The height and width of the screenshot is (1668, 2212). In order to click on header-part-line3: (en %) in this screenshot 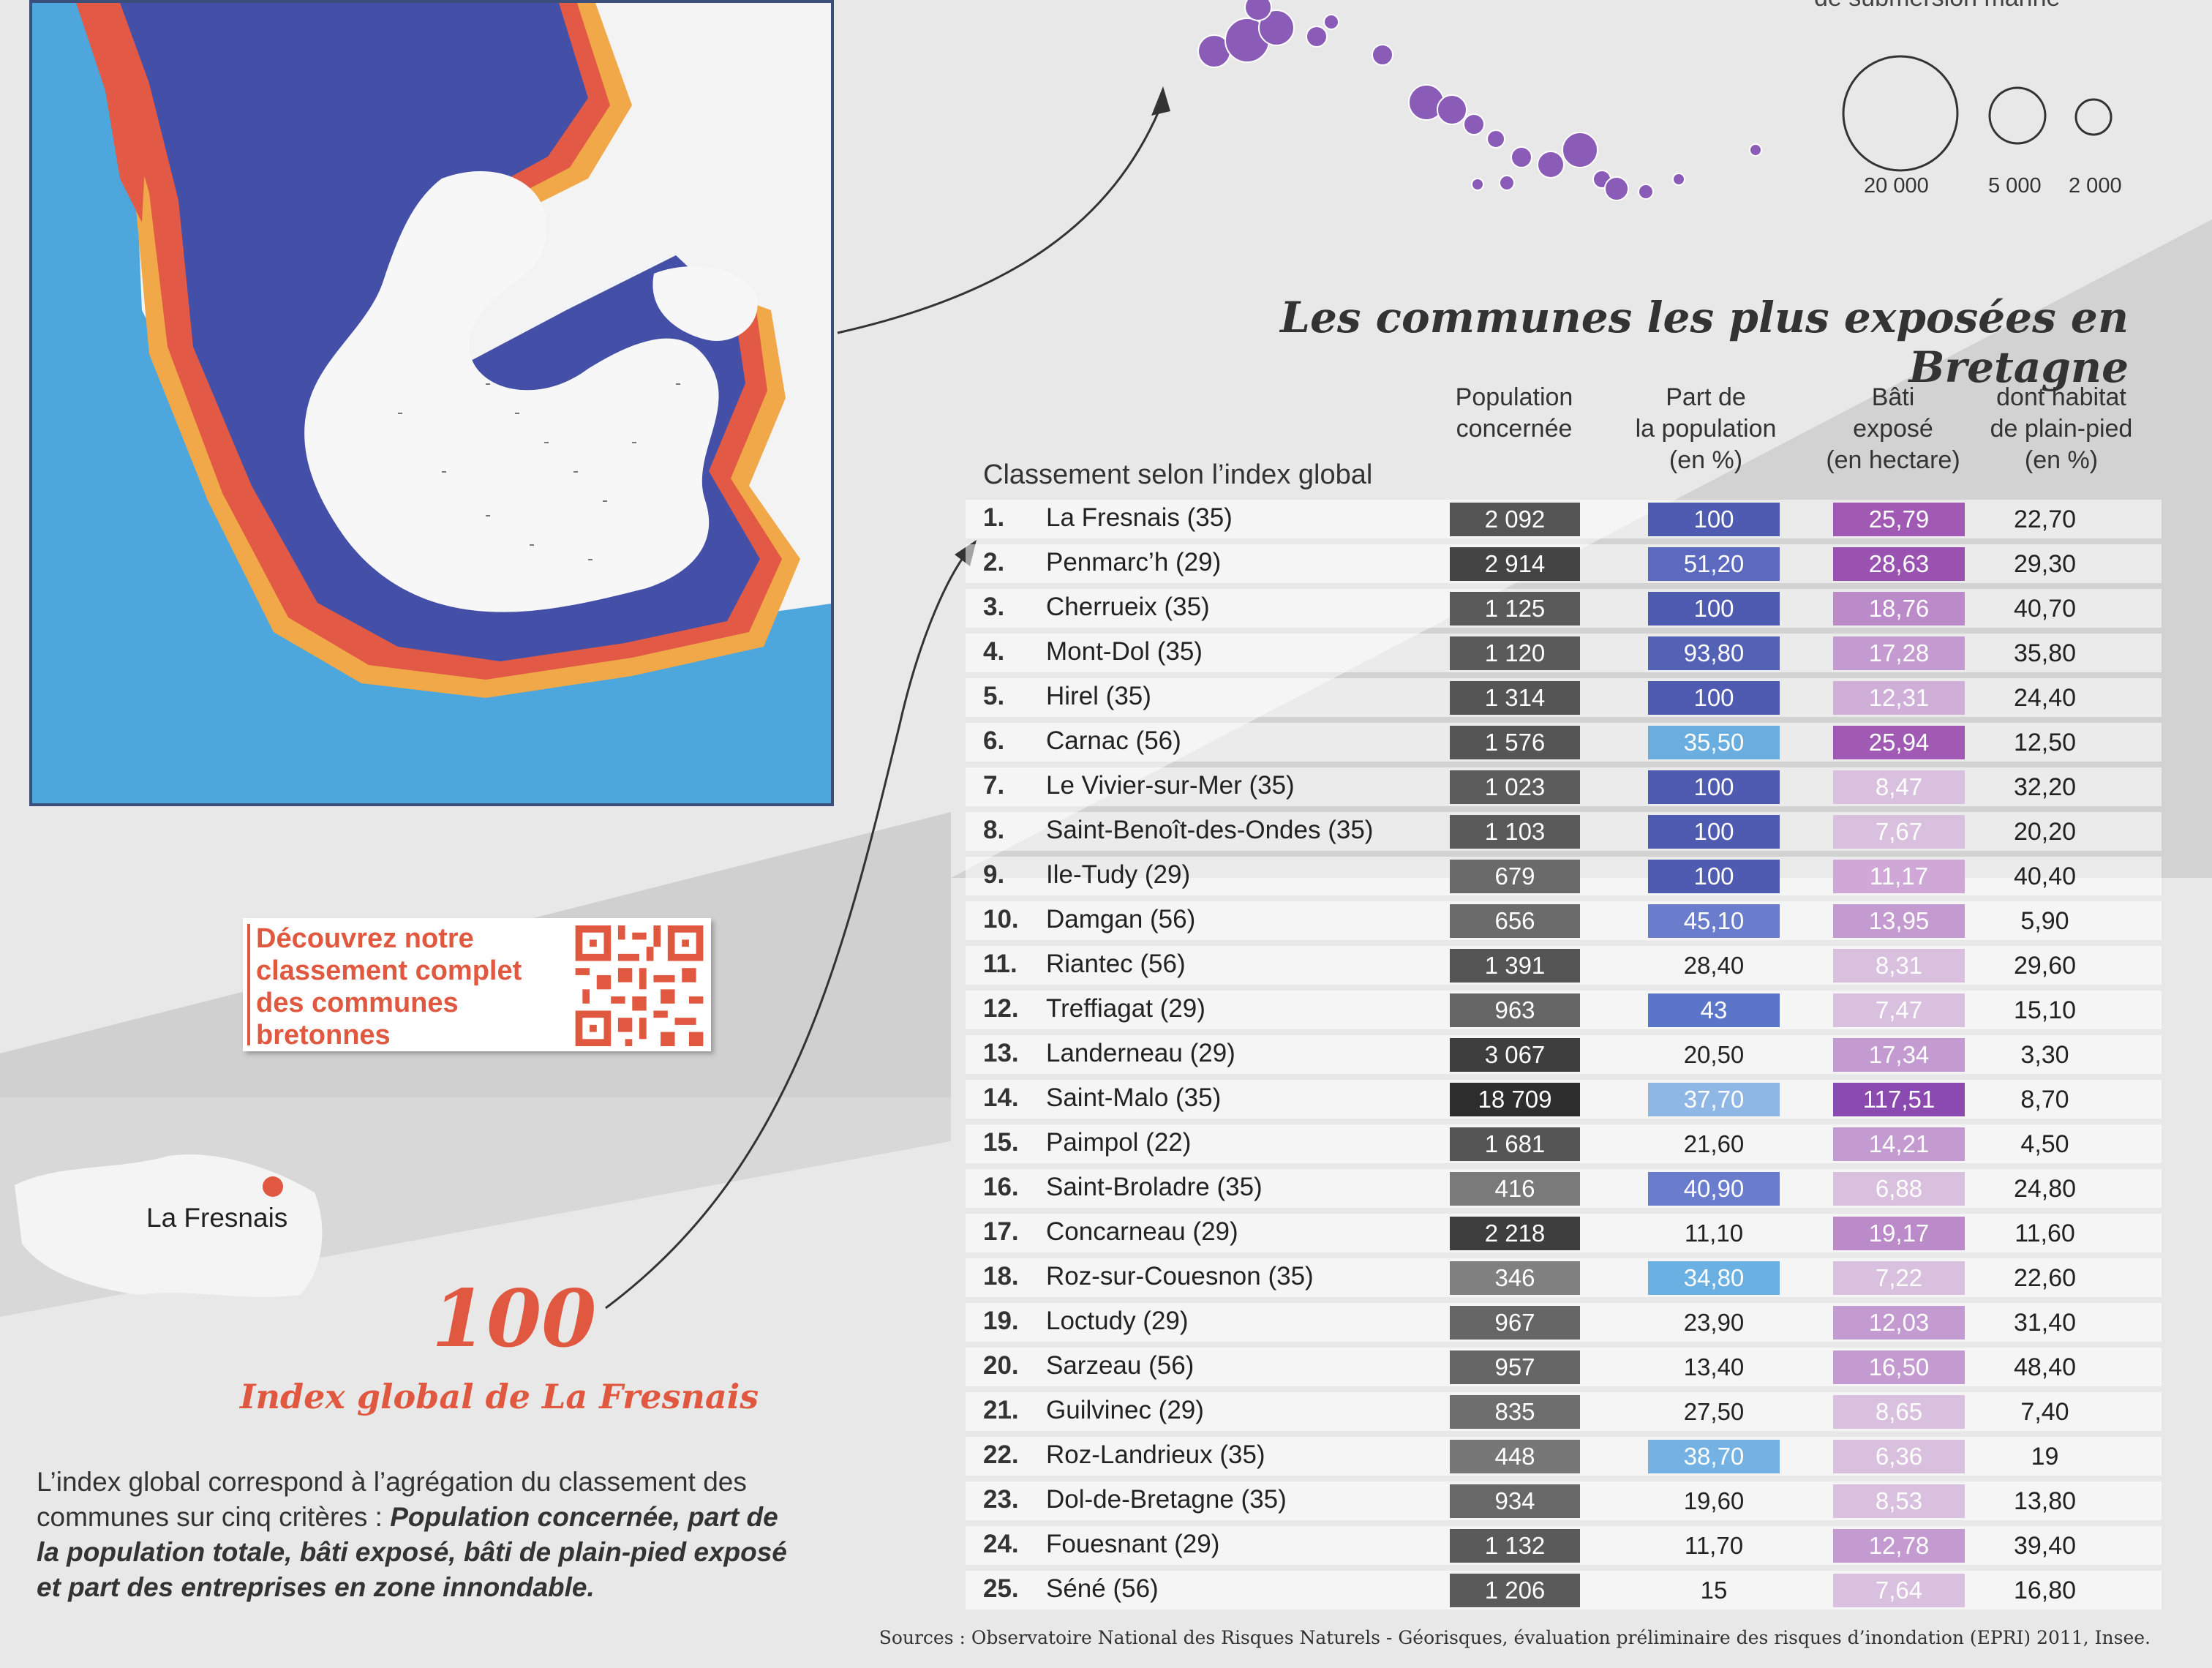, I will do `click(1706, 460)`.